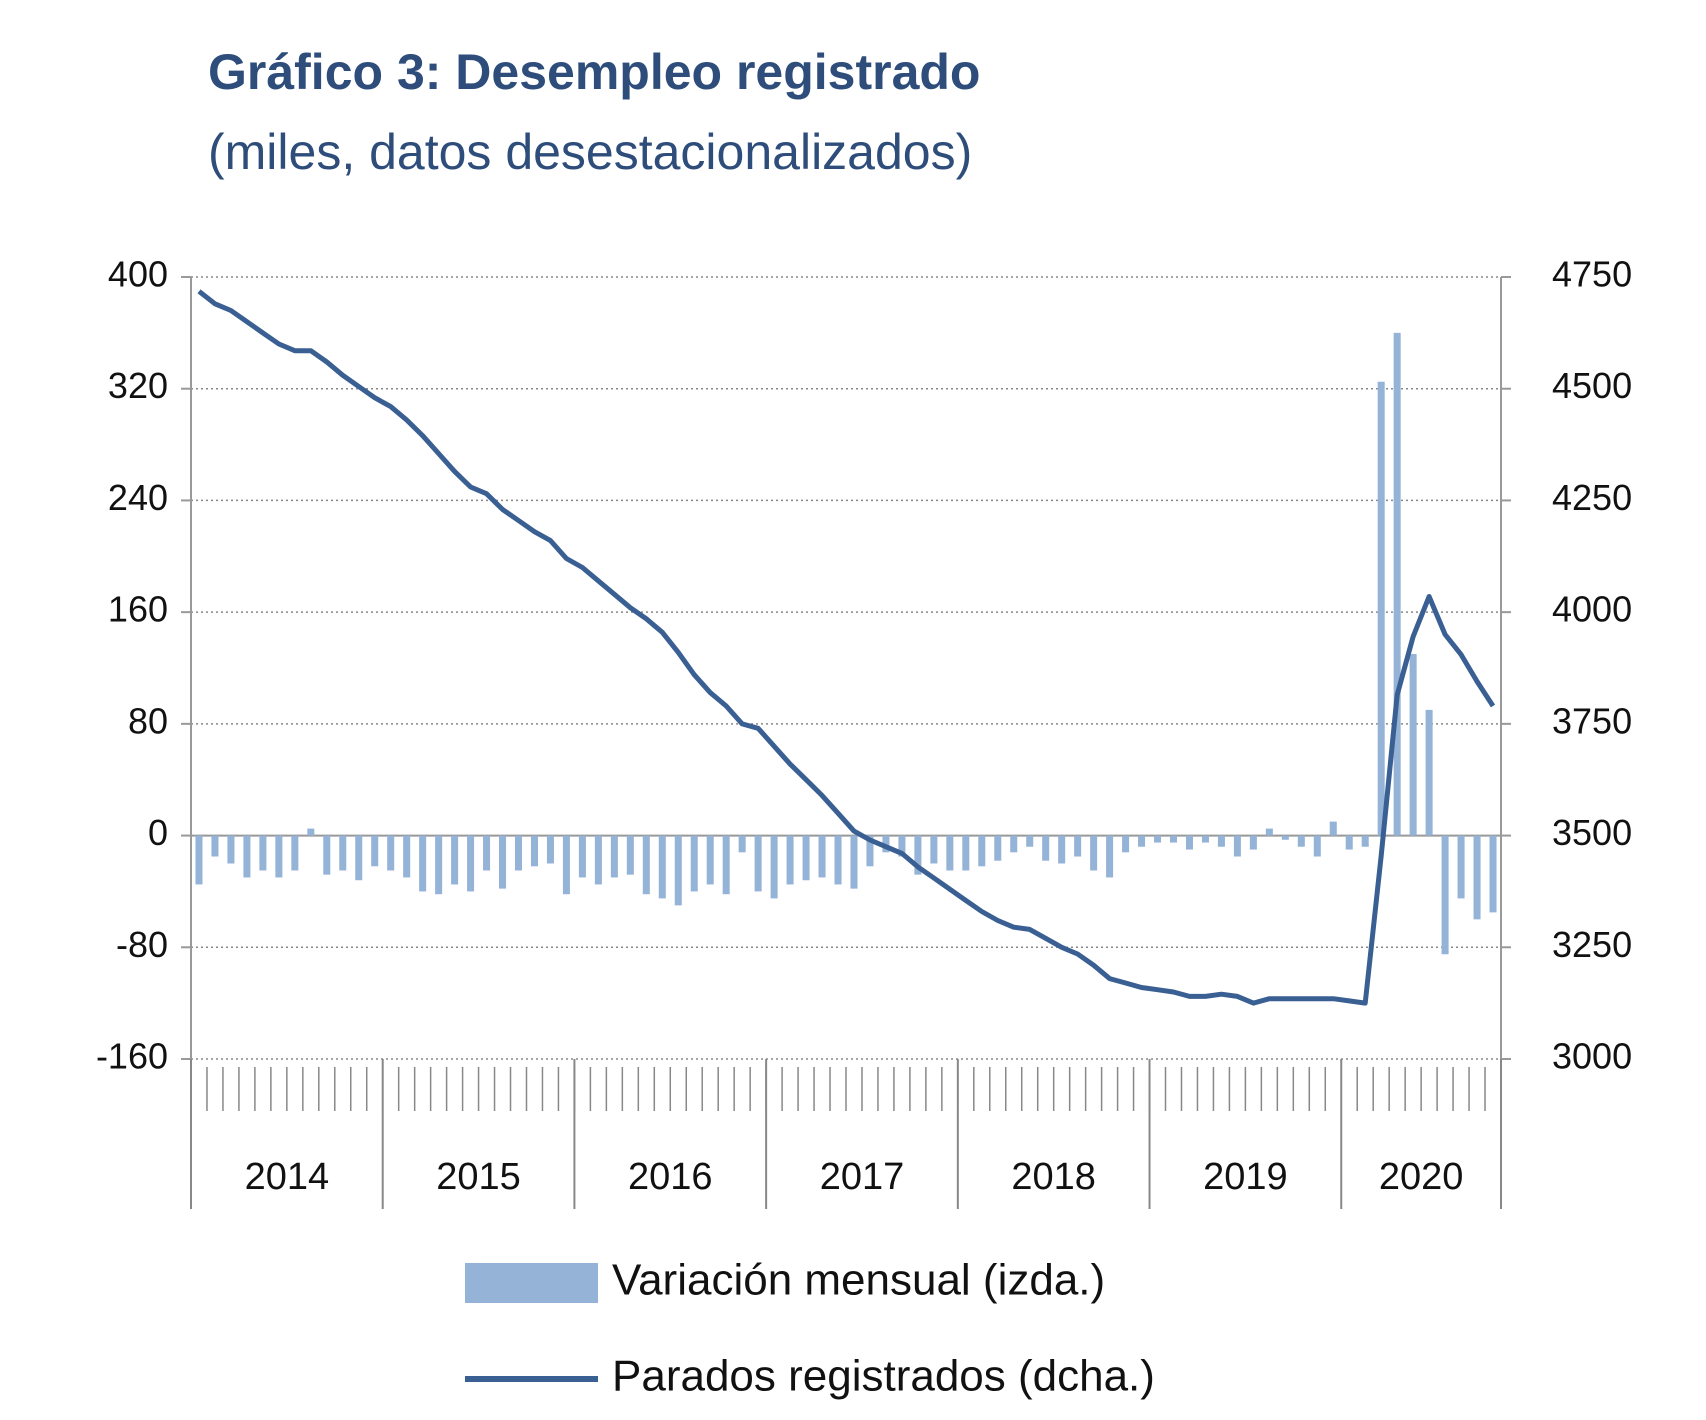 The width and height of the screenshot is (1706, 1420). What do you see at coordinates (138, 274) in the screenshot?
I see `y-tick-label: 400` at bounding box center [138, 274].